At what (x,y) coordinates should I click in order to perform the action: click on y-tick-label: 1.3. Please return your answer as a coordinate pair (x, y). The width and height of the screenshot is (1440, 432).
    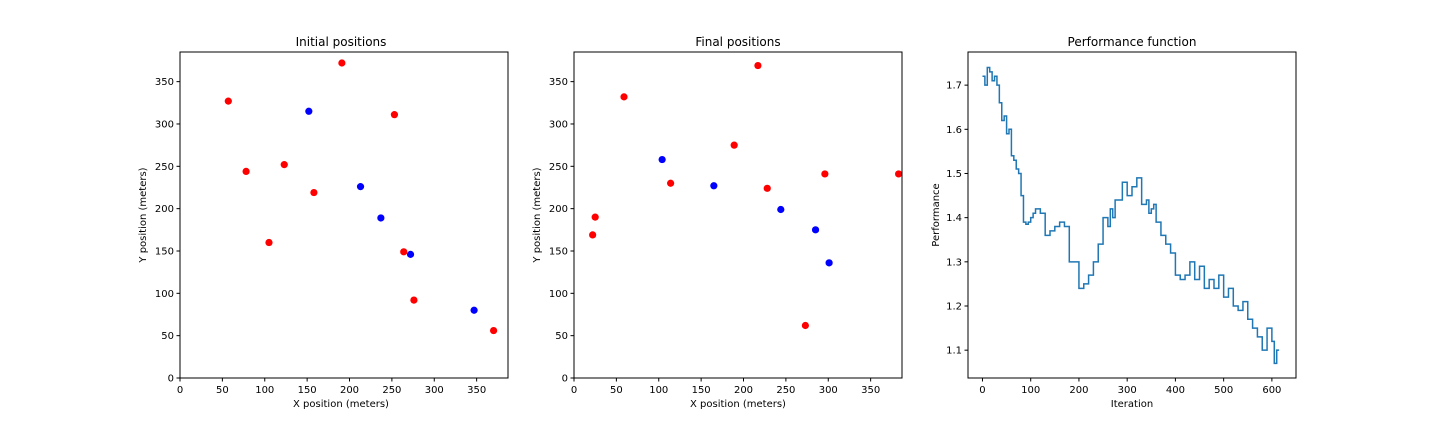
    Looking at the image, I should click on (954, 262).